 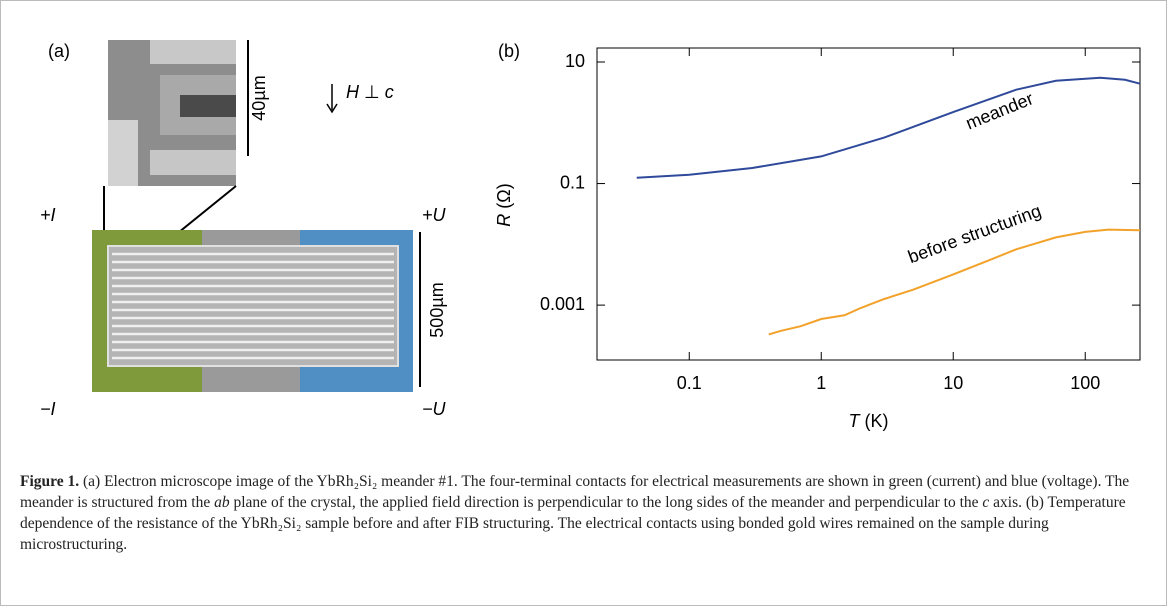 I want to click on x-axis-title: T (K), so click(x=868, y=421).